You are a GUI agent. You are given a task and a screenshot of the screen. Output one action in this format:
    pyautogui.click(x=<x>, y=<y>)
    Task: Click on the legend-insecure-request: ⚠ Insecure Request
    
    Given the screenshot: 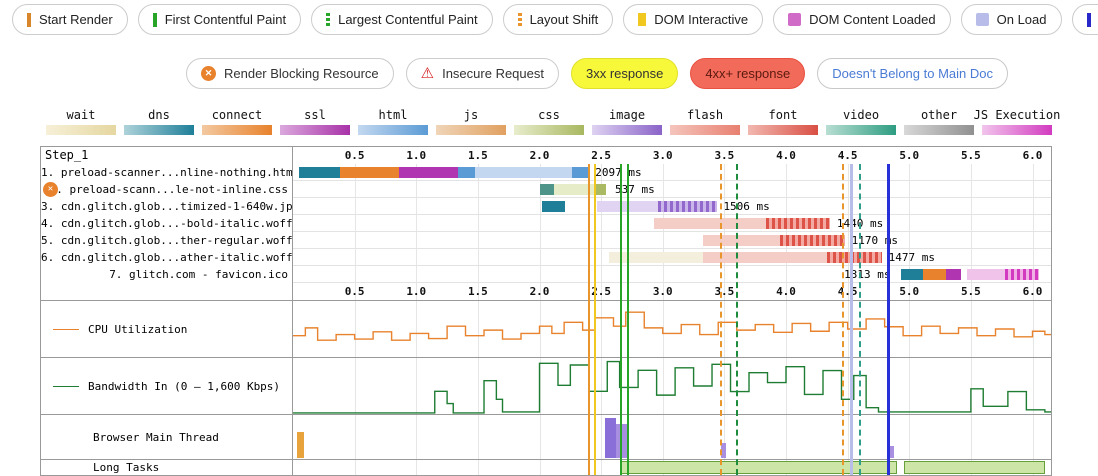 What is the action you would take?
    pyautogui.click(x=482, y=73)
    